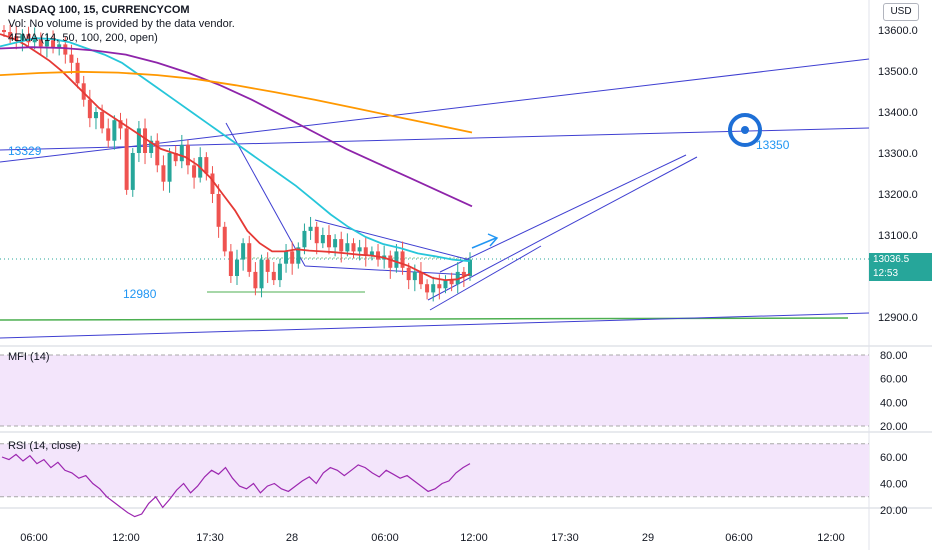 This screenshot has height=550, width=932. What do you see at coordinates (894, 458) in the screenshot?
I see `rsi-tick-label: 60.00` at bounding box center [894, 458].